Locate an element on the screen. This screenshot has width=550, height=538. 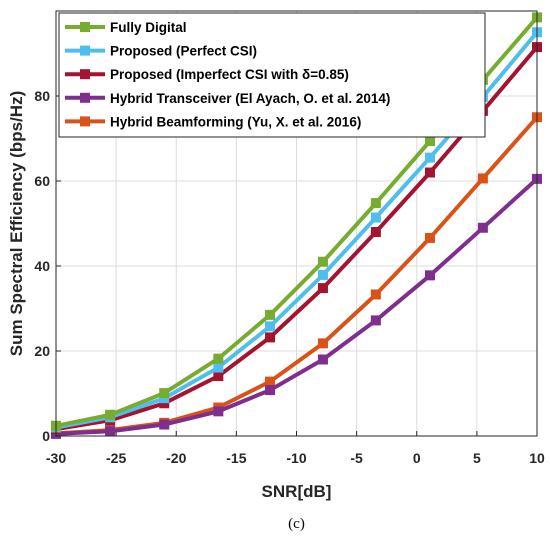
legend-label: Hybrid Beamforming (Yu, X. et al. 2016) is located at coordinates (235, 121).